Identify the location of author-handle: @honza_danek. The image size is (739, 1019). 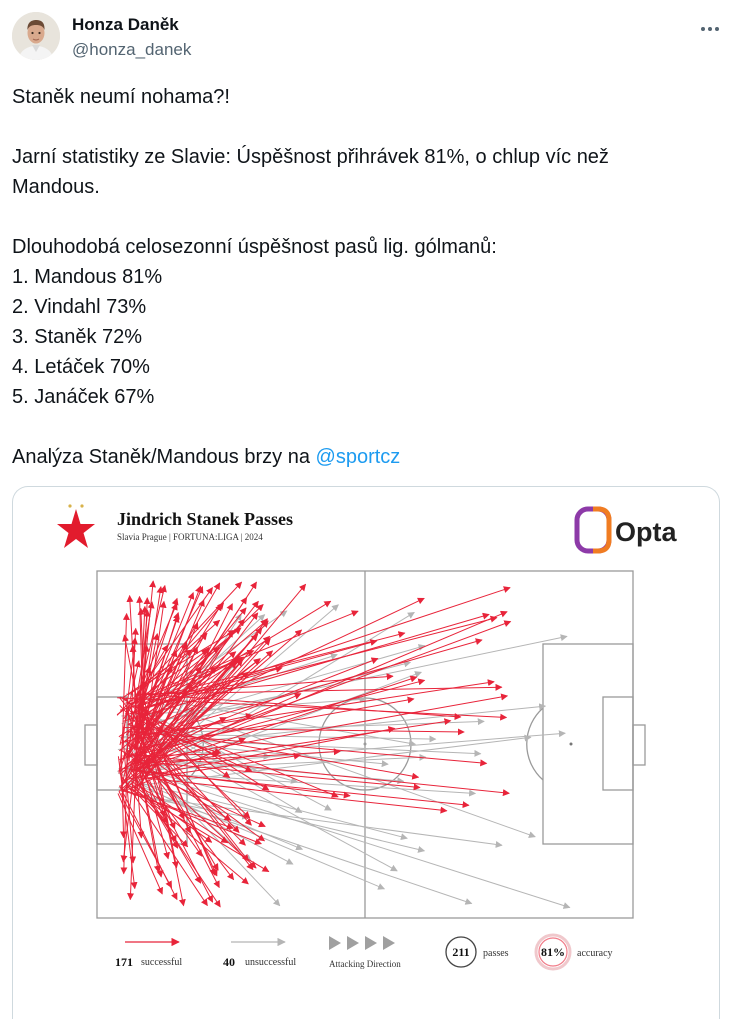
(132, 49).